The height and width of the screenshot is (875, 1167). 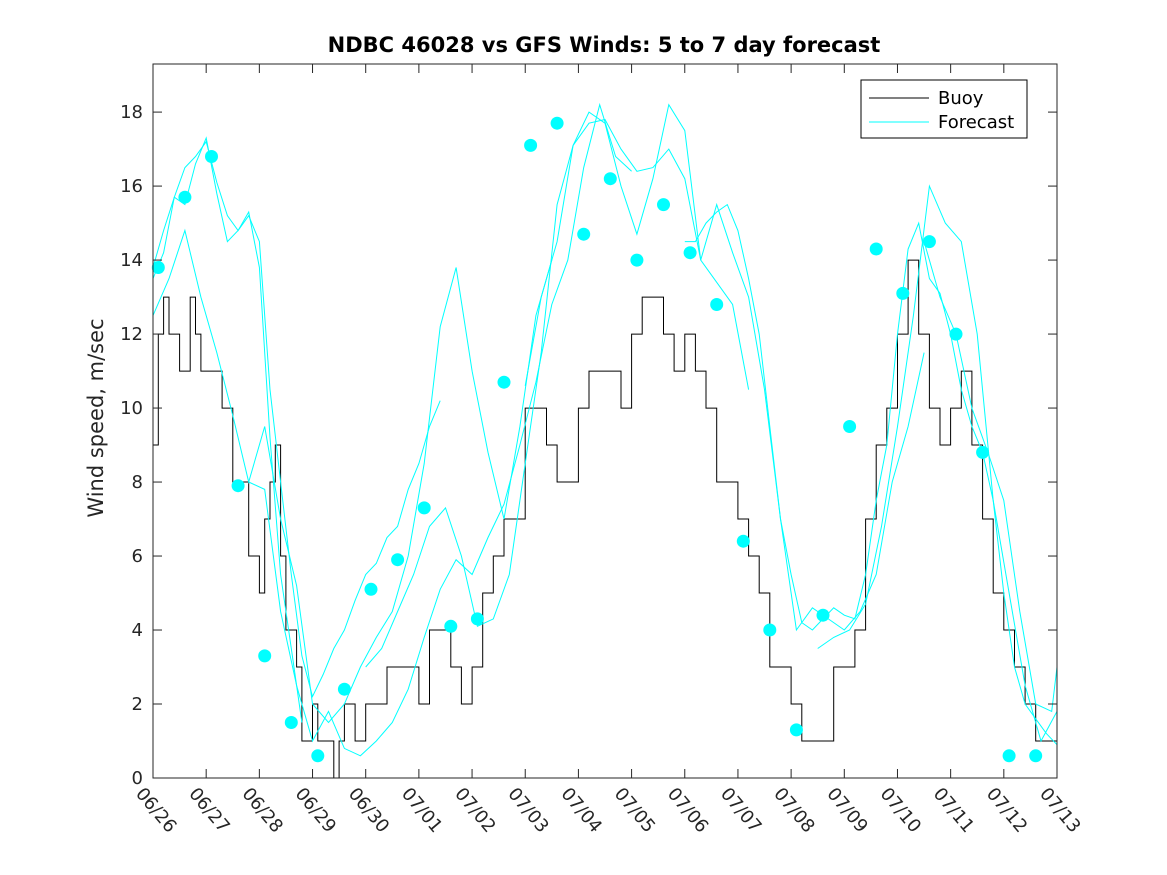 What do you see at coordinates (137, 778) in the screenshot?
I see `y-tick-label: 0` at bounding box center [137, 778].